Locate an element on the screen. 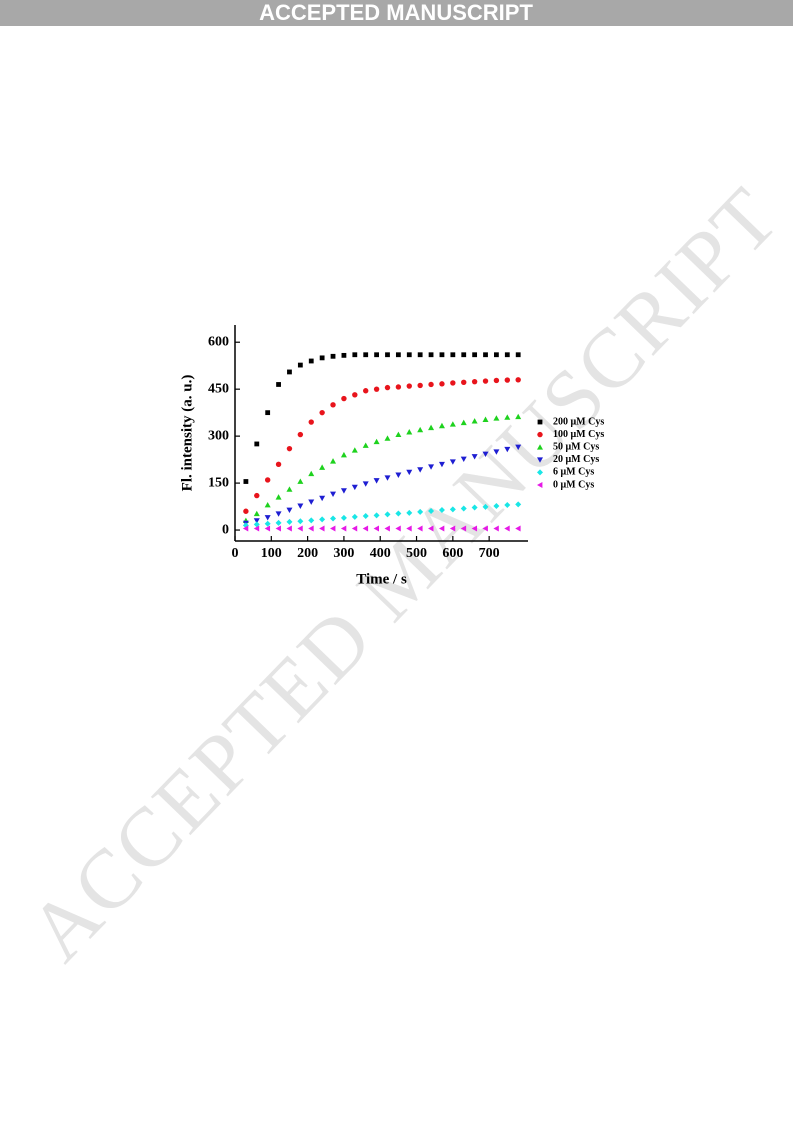  x-tick-label: 0 is located at coordinates (235, 553).